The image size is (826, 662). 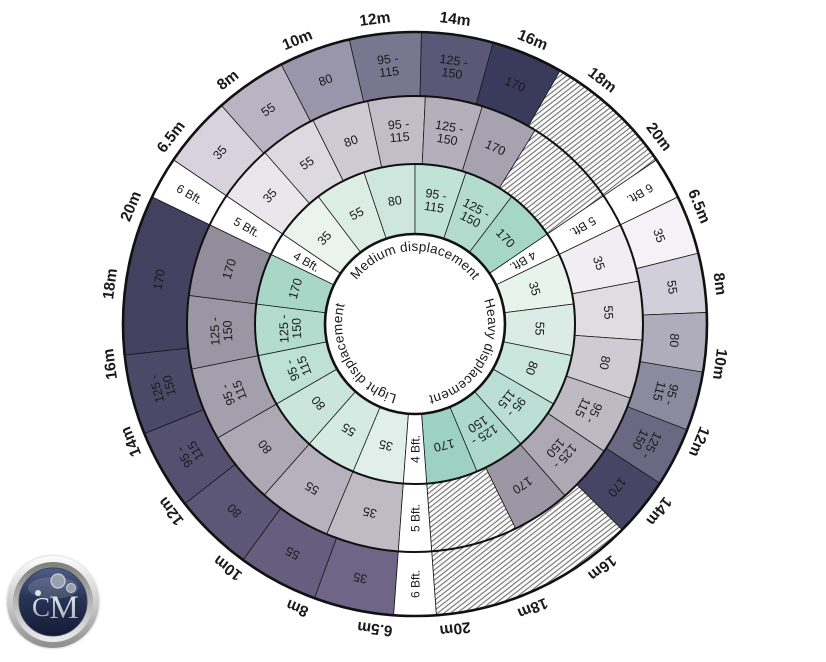 I want to click on cell-value-heavy-2-4: 125 -150, so click(x=646, y=443).